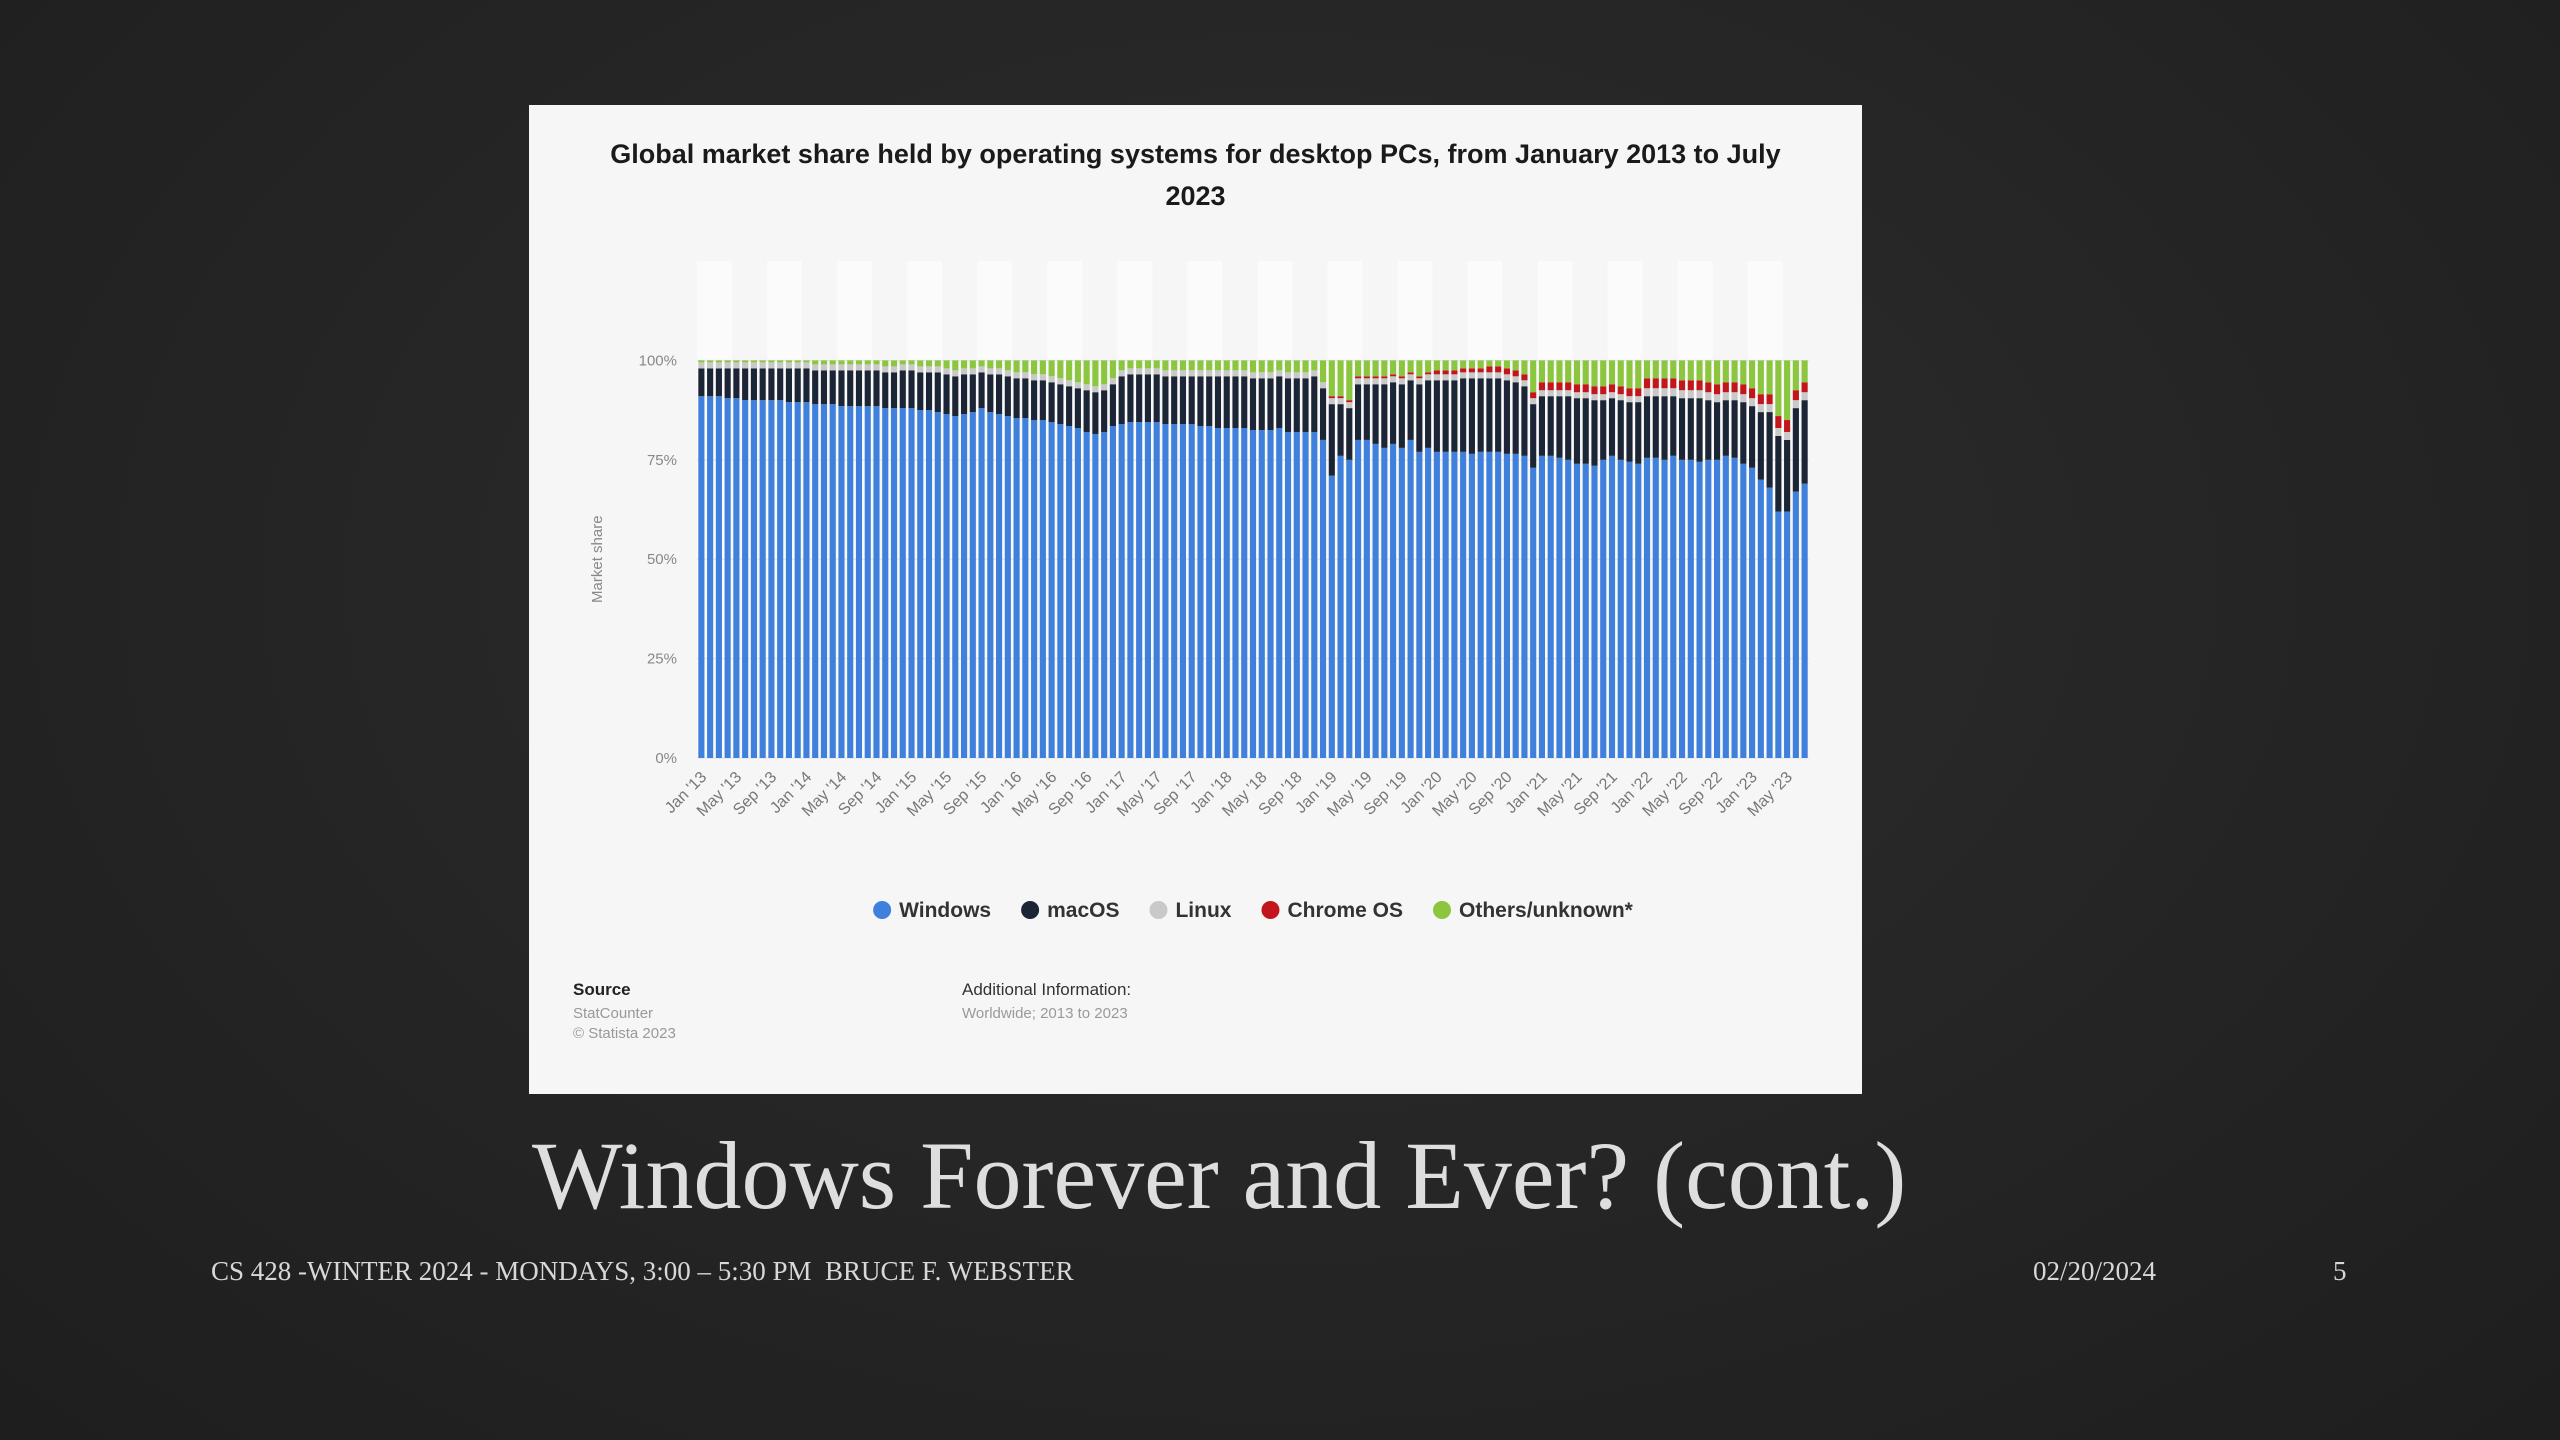  What do you see at coordinates (662, 460) in the screenshot?
I see `y-tick-label: 75%` at bounding box center [662, 460].